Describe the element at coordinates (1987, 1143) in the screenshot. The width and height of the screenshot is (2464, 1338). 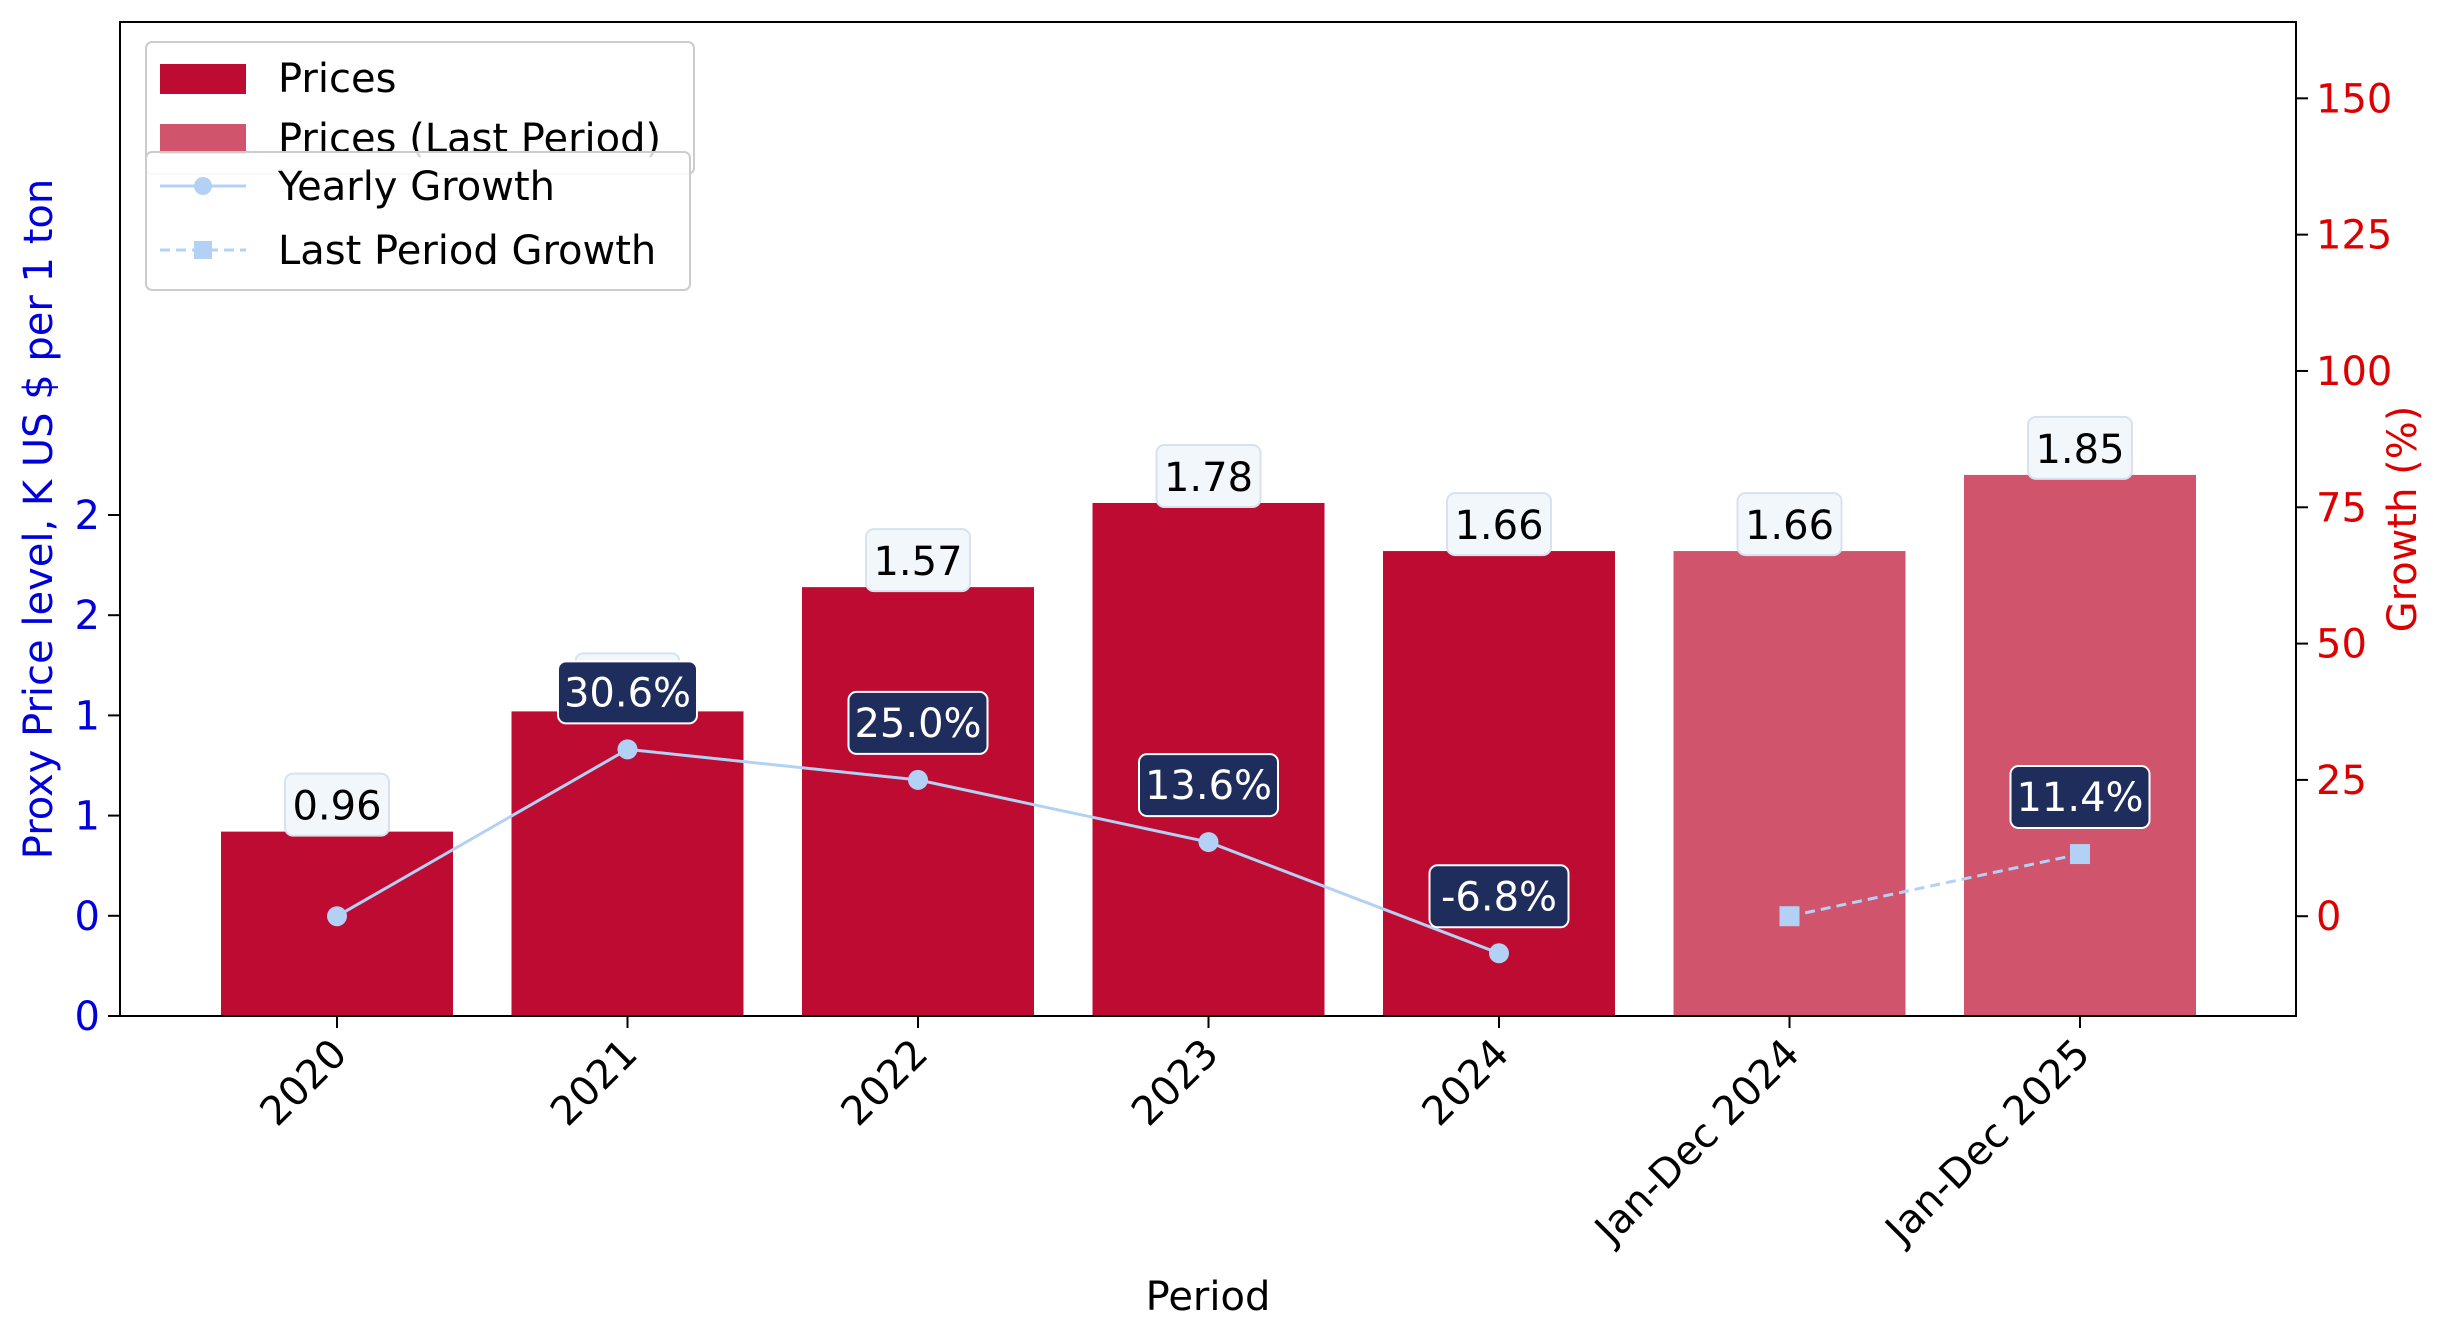
I see `x-tick-label: Jan-Dec 2025` at that location.